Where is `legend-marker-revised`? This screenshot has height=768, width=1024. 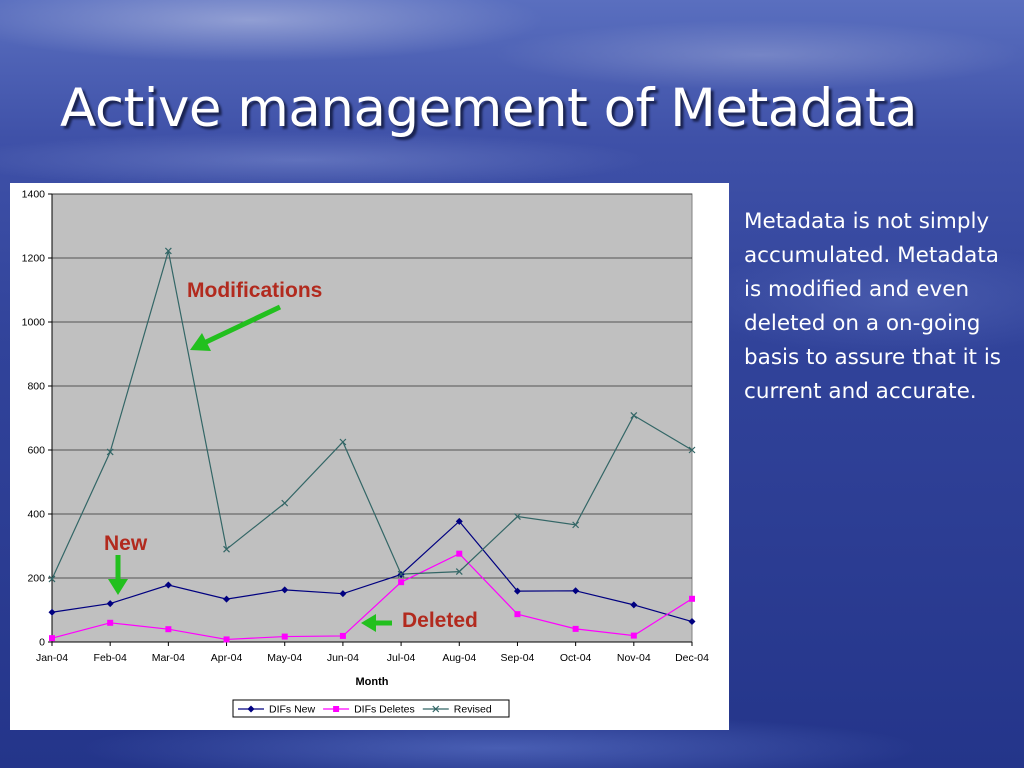 legend-marker-revised is located at coordinates (436, 709).